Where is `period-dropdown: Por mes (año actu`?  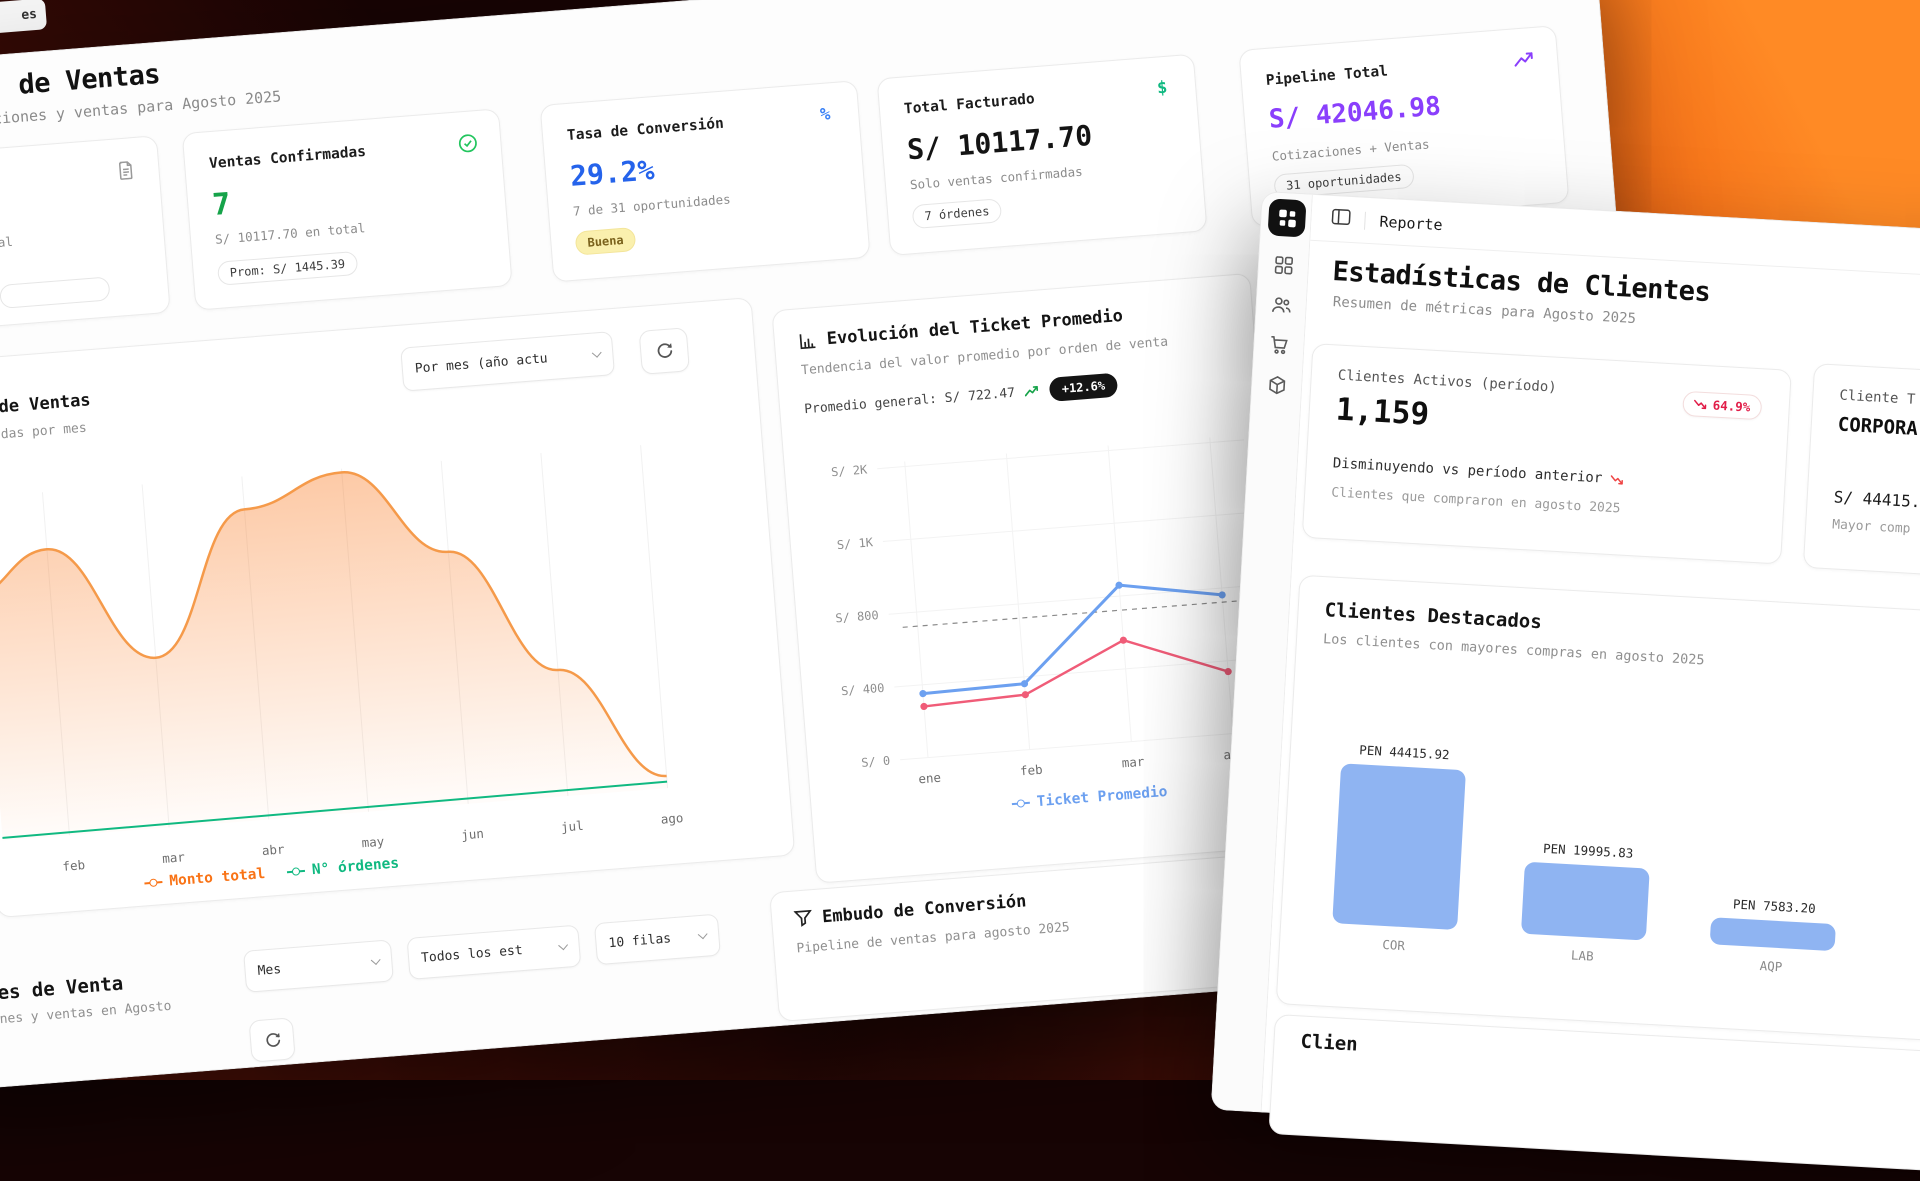
period-dropdown: Por mes (año actu is located at coordinates (507, 361).